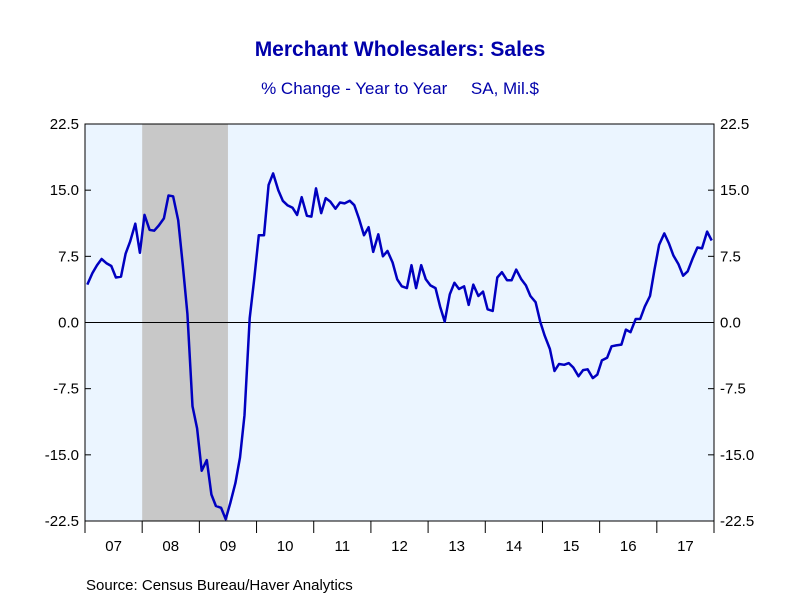  Describe the element at coordinates (685, 546) in the screenshot. I see `x-tick-label: 17` at that location.